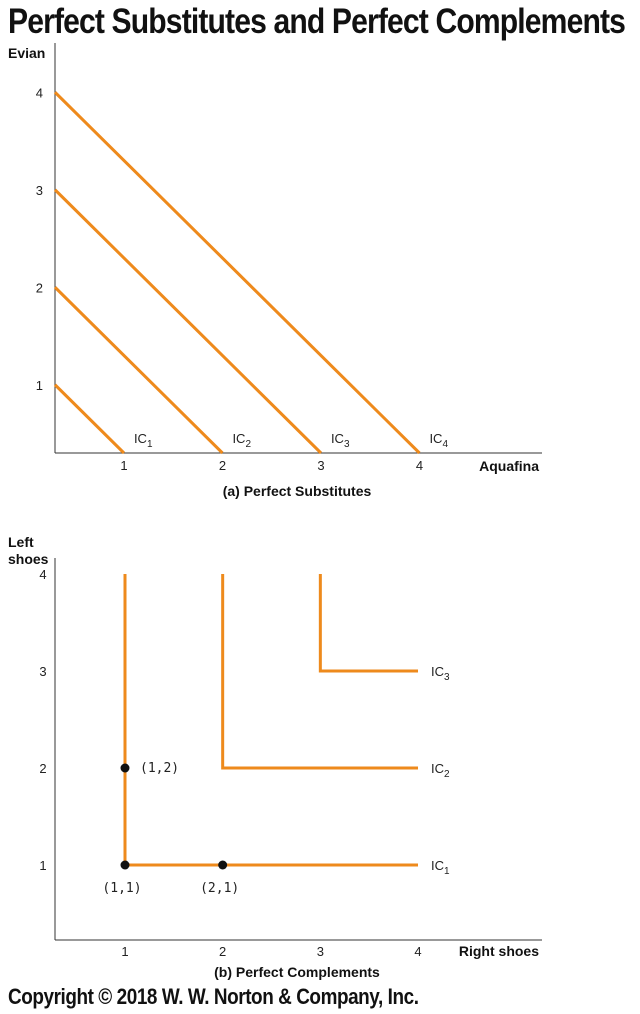 The image size is (640, 1014). Describe the element at coordinates (509, 466) in the screenshot. I see `panel-a-x-label: Aquafina` at that location.